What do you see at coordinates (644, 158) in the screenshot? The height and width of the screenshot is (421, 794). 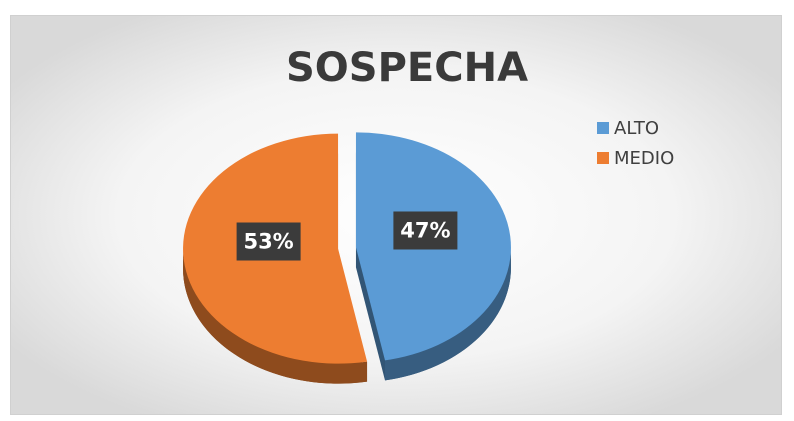 I see `legend-label: MEDIO` at bounding box center [644, 158].